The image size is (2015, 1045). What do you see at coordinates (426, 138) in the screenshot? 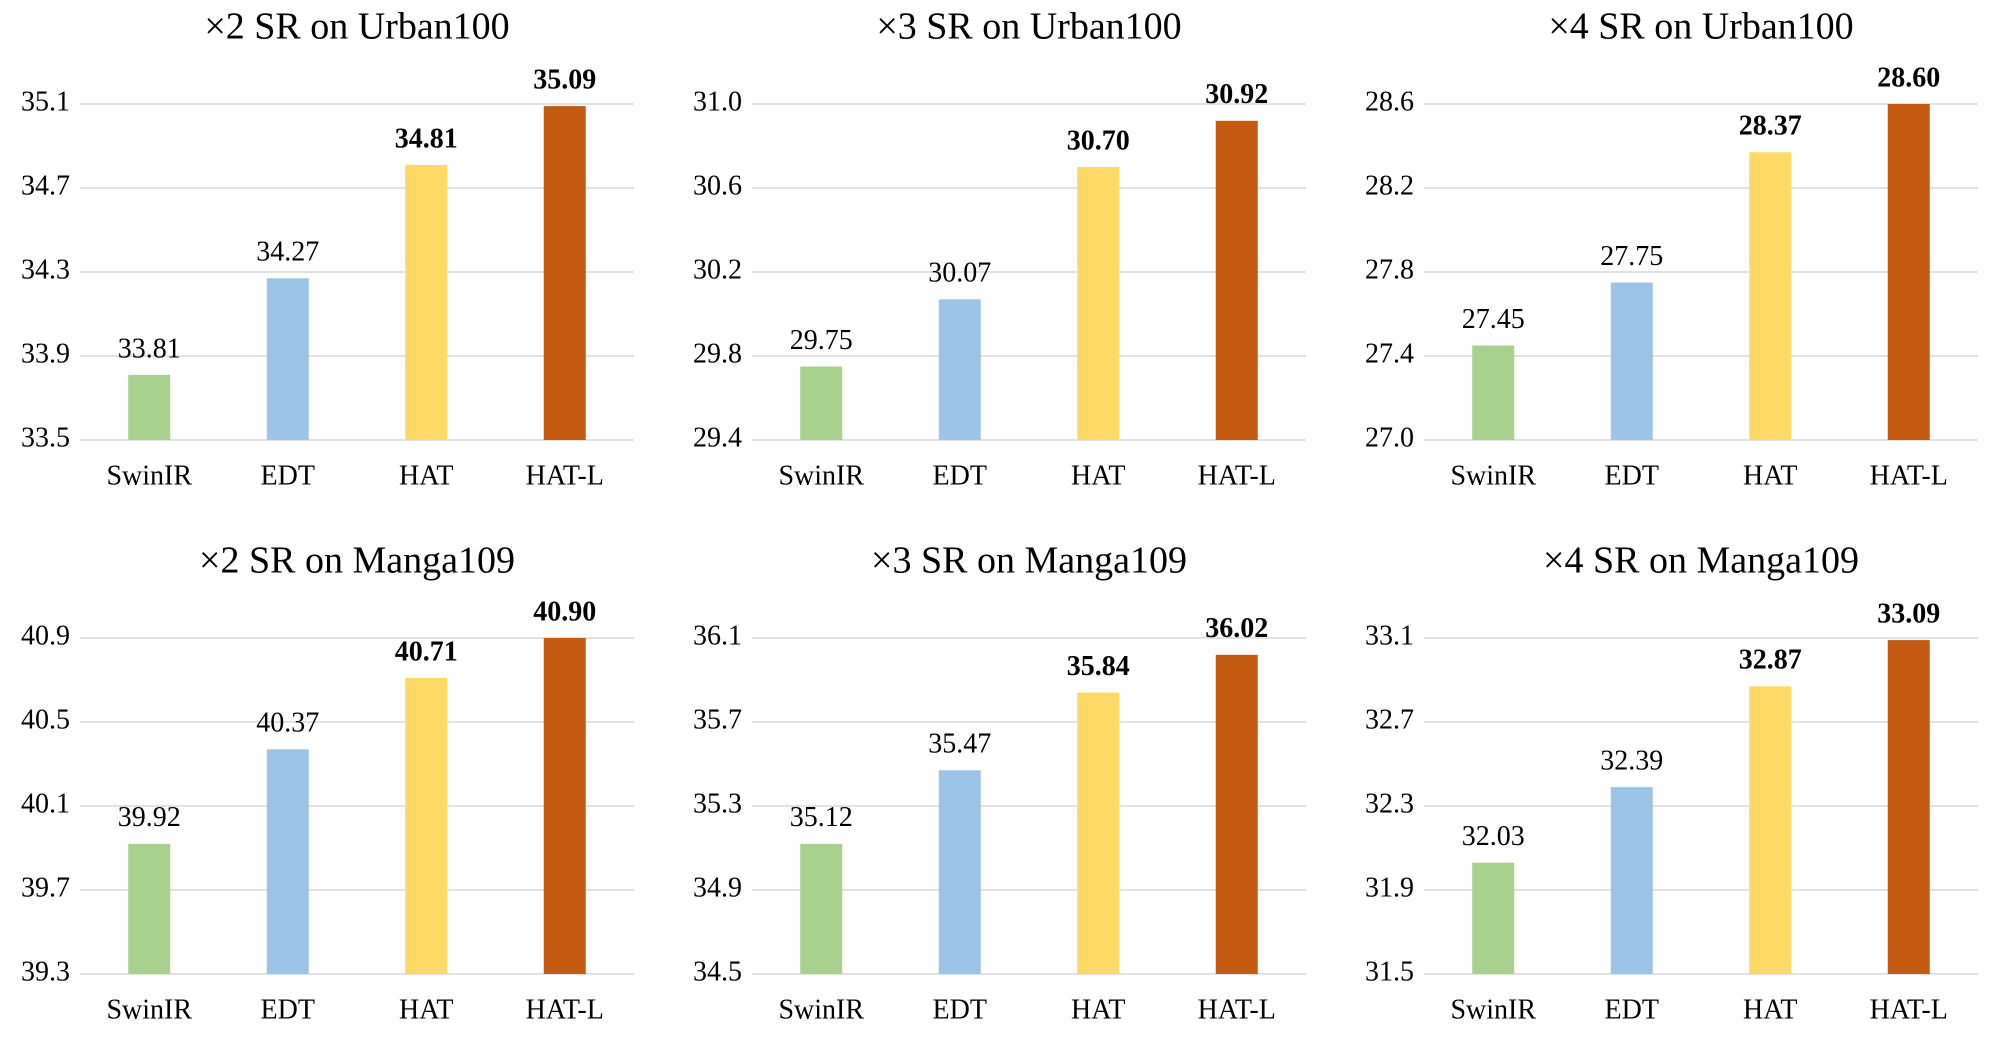
I see `value-label: 34.81` at bounding box center [426, 138].